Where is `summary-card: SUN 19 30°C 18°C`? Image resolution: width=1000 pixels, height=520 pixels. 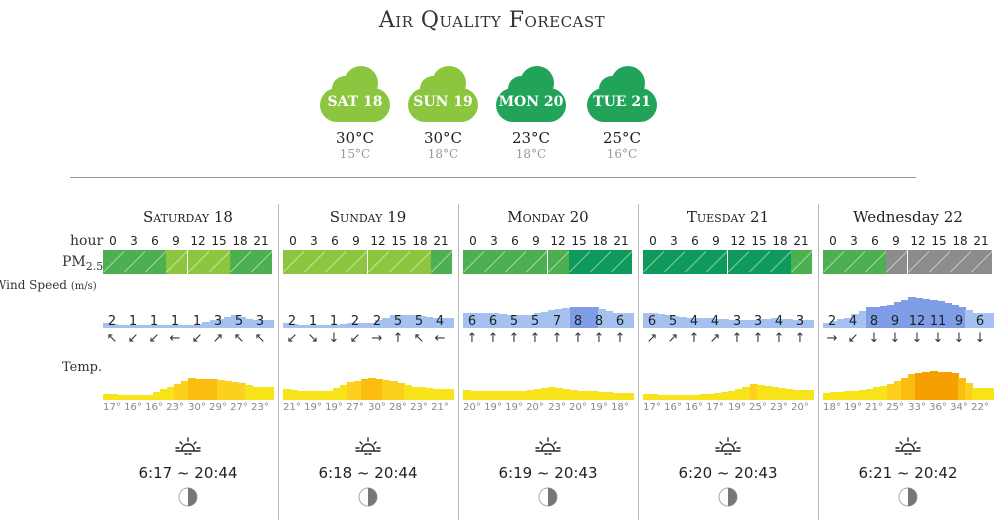
summary-card: SUN 19 30°C 18°C is located at coordinates (443, 113).